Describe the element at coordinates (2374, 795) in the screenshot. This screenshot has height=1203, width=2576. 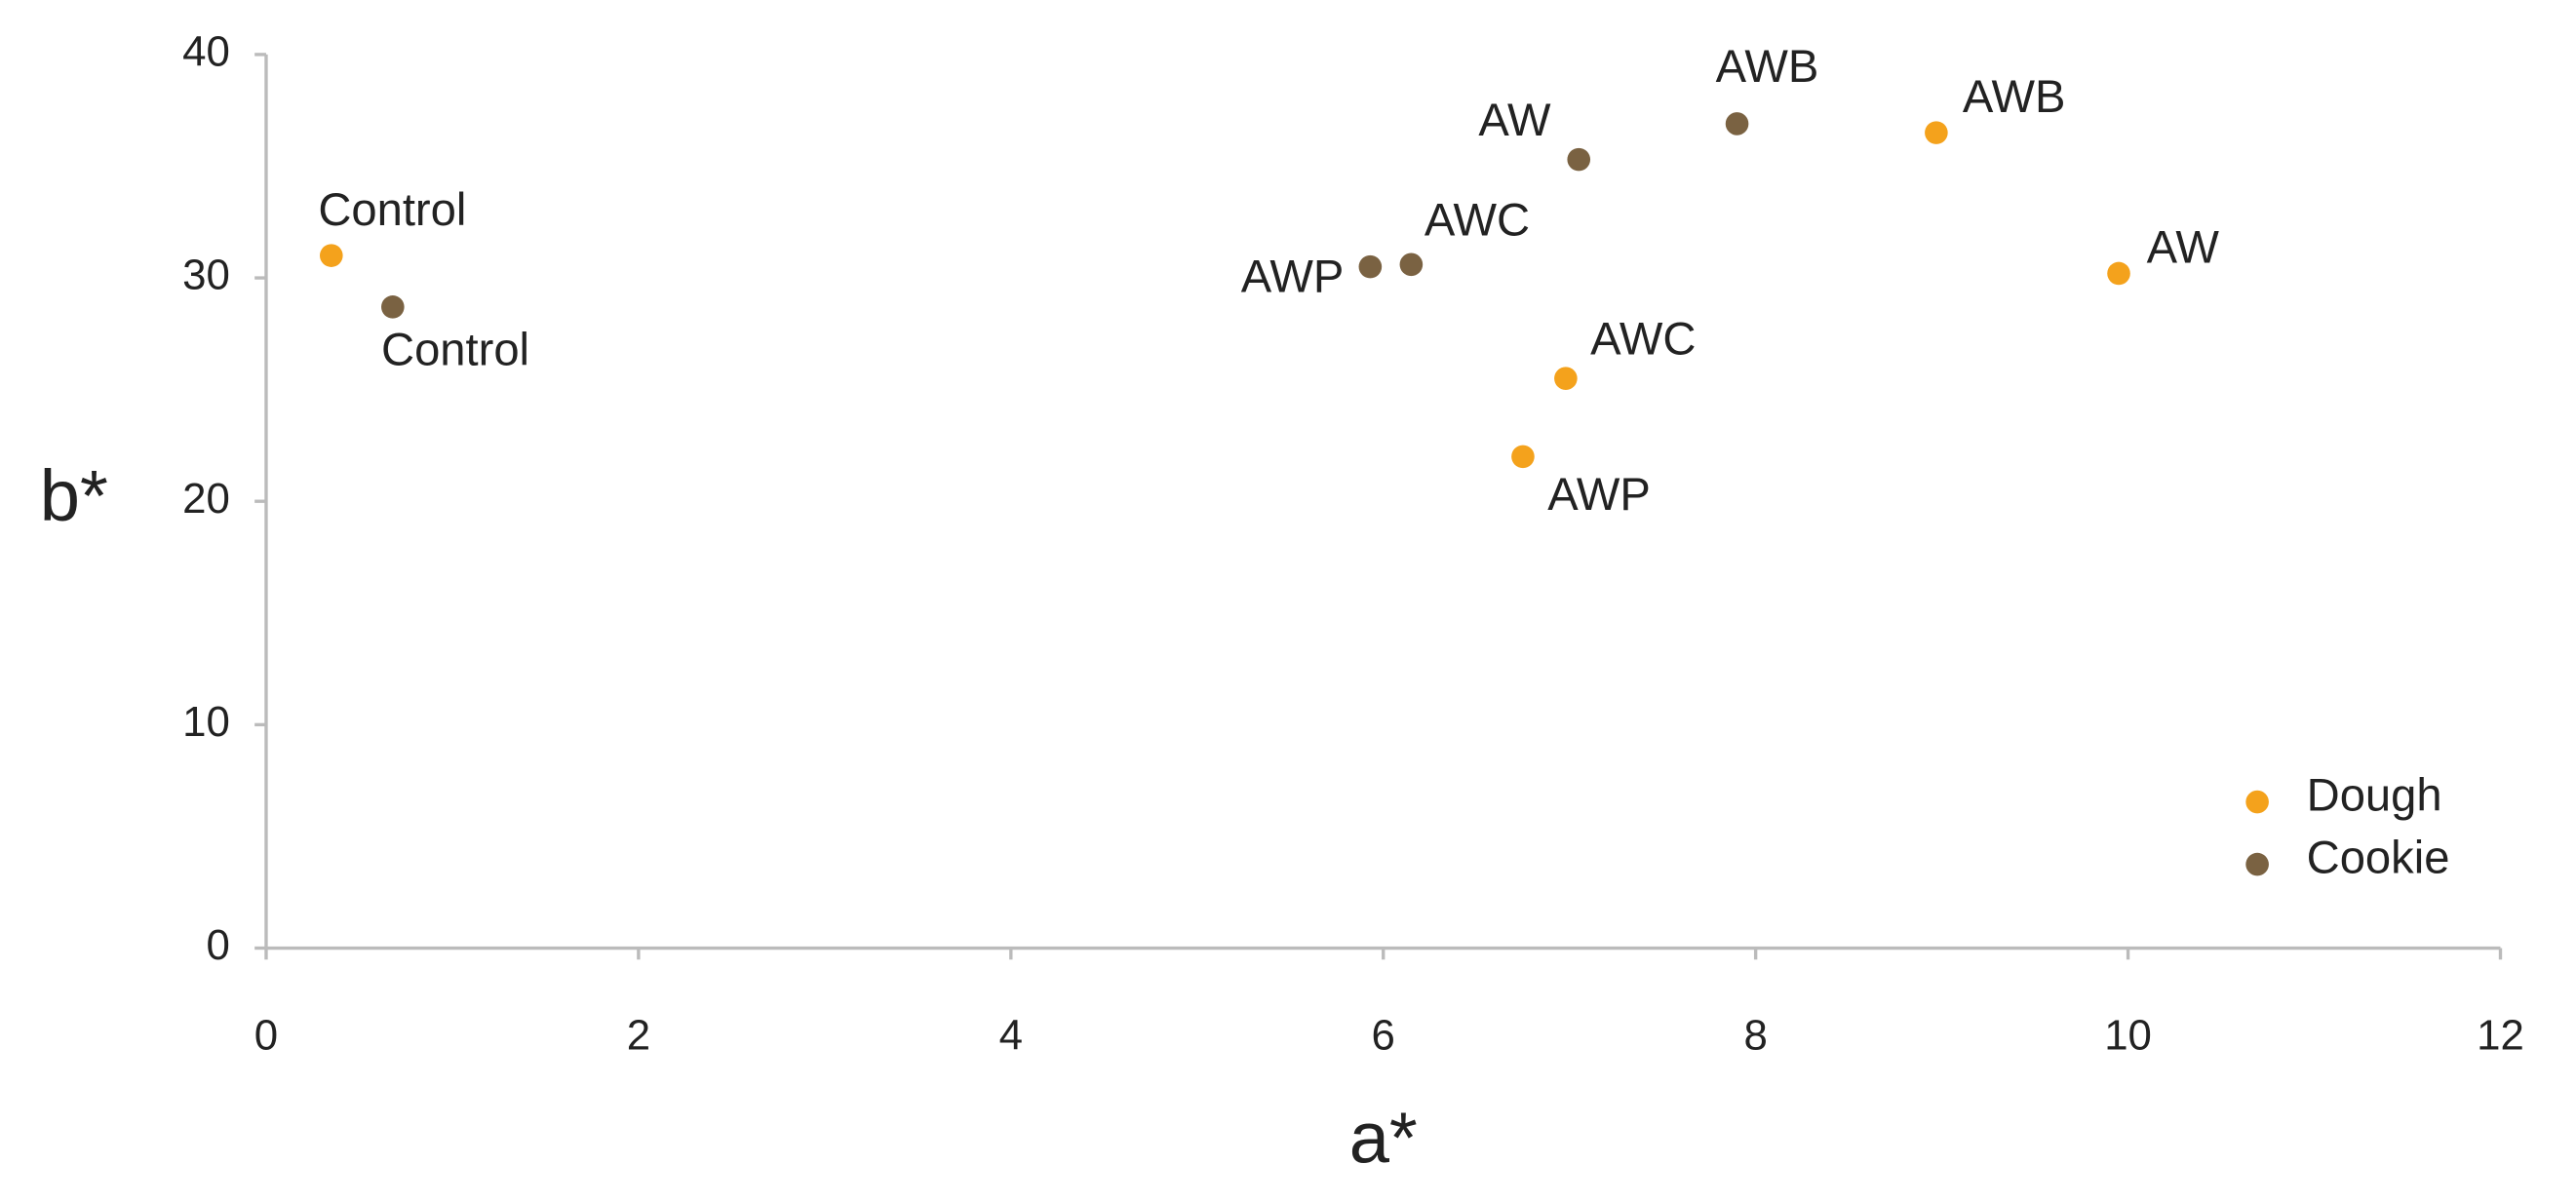
I see `legend-label: Dough` at that location.